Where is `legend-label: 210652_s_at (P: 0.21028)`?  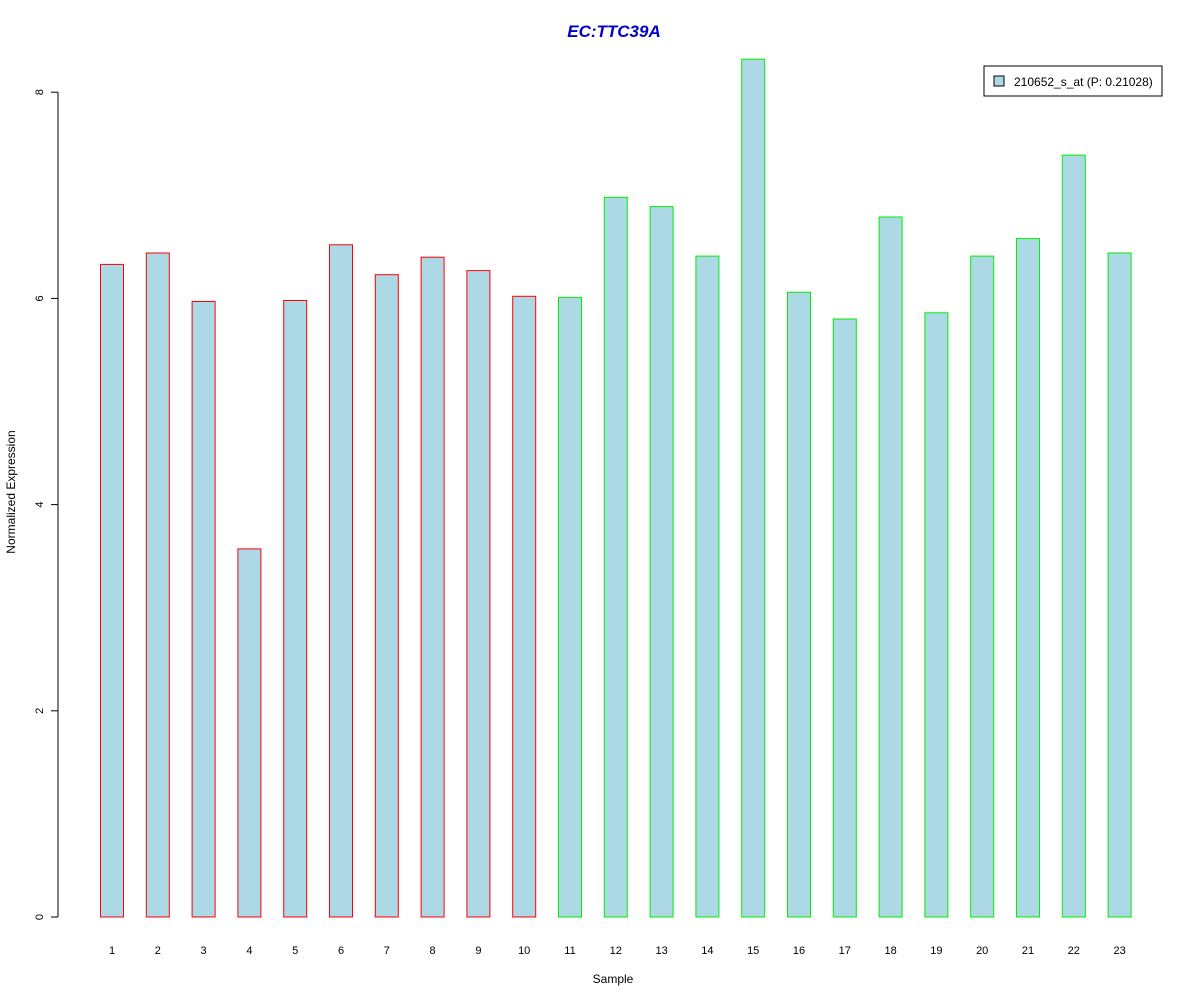 legend-label: 210652_s_at (P: 0.21028) is located at coordinates (1083, 82).